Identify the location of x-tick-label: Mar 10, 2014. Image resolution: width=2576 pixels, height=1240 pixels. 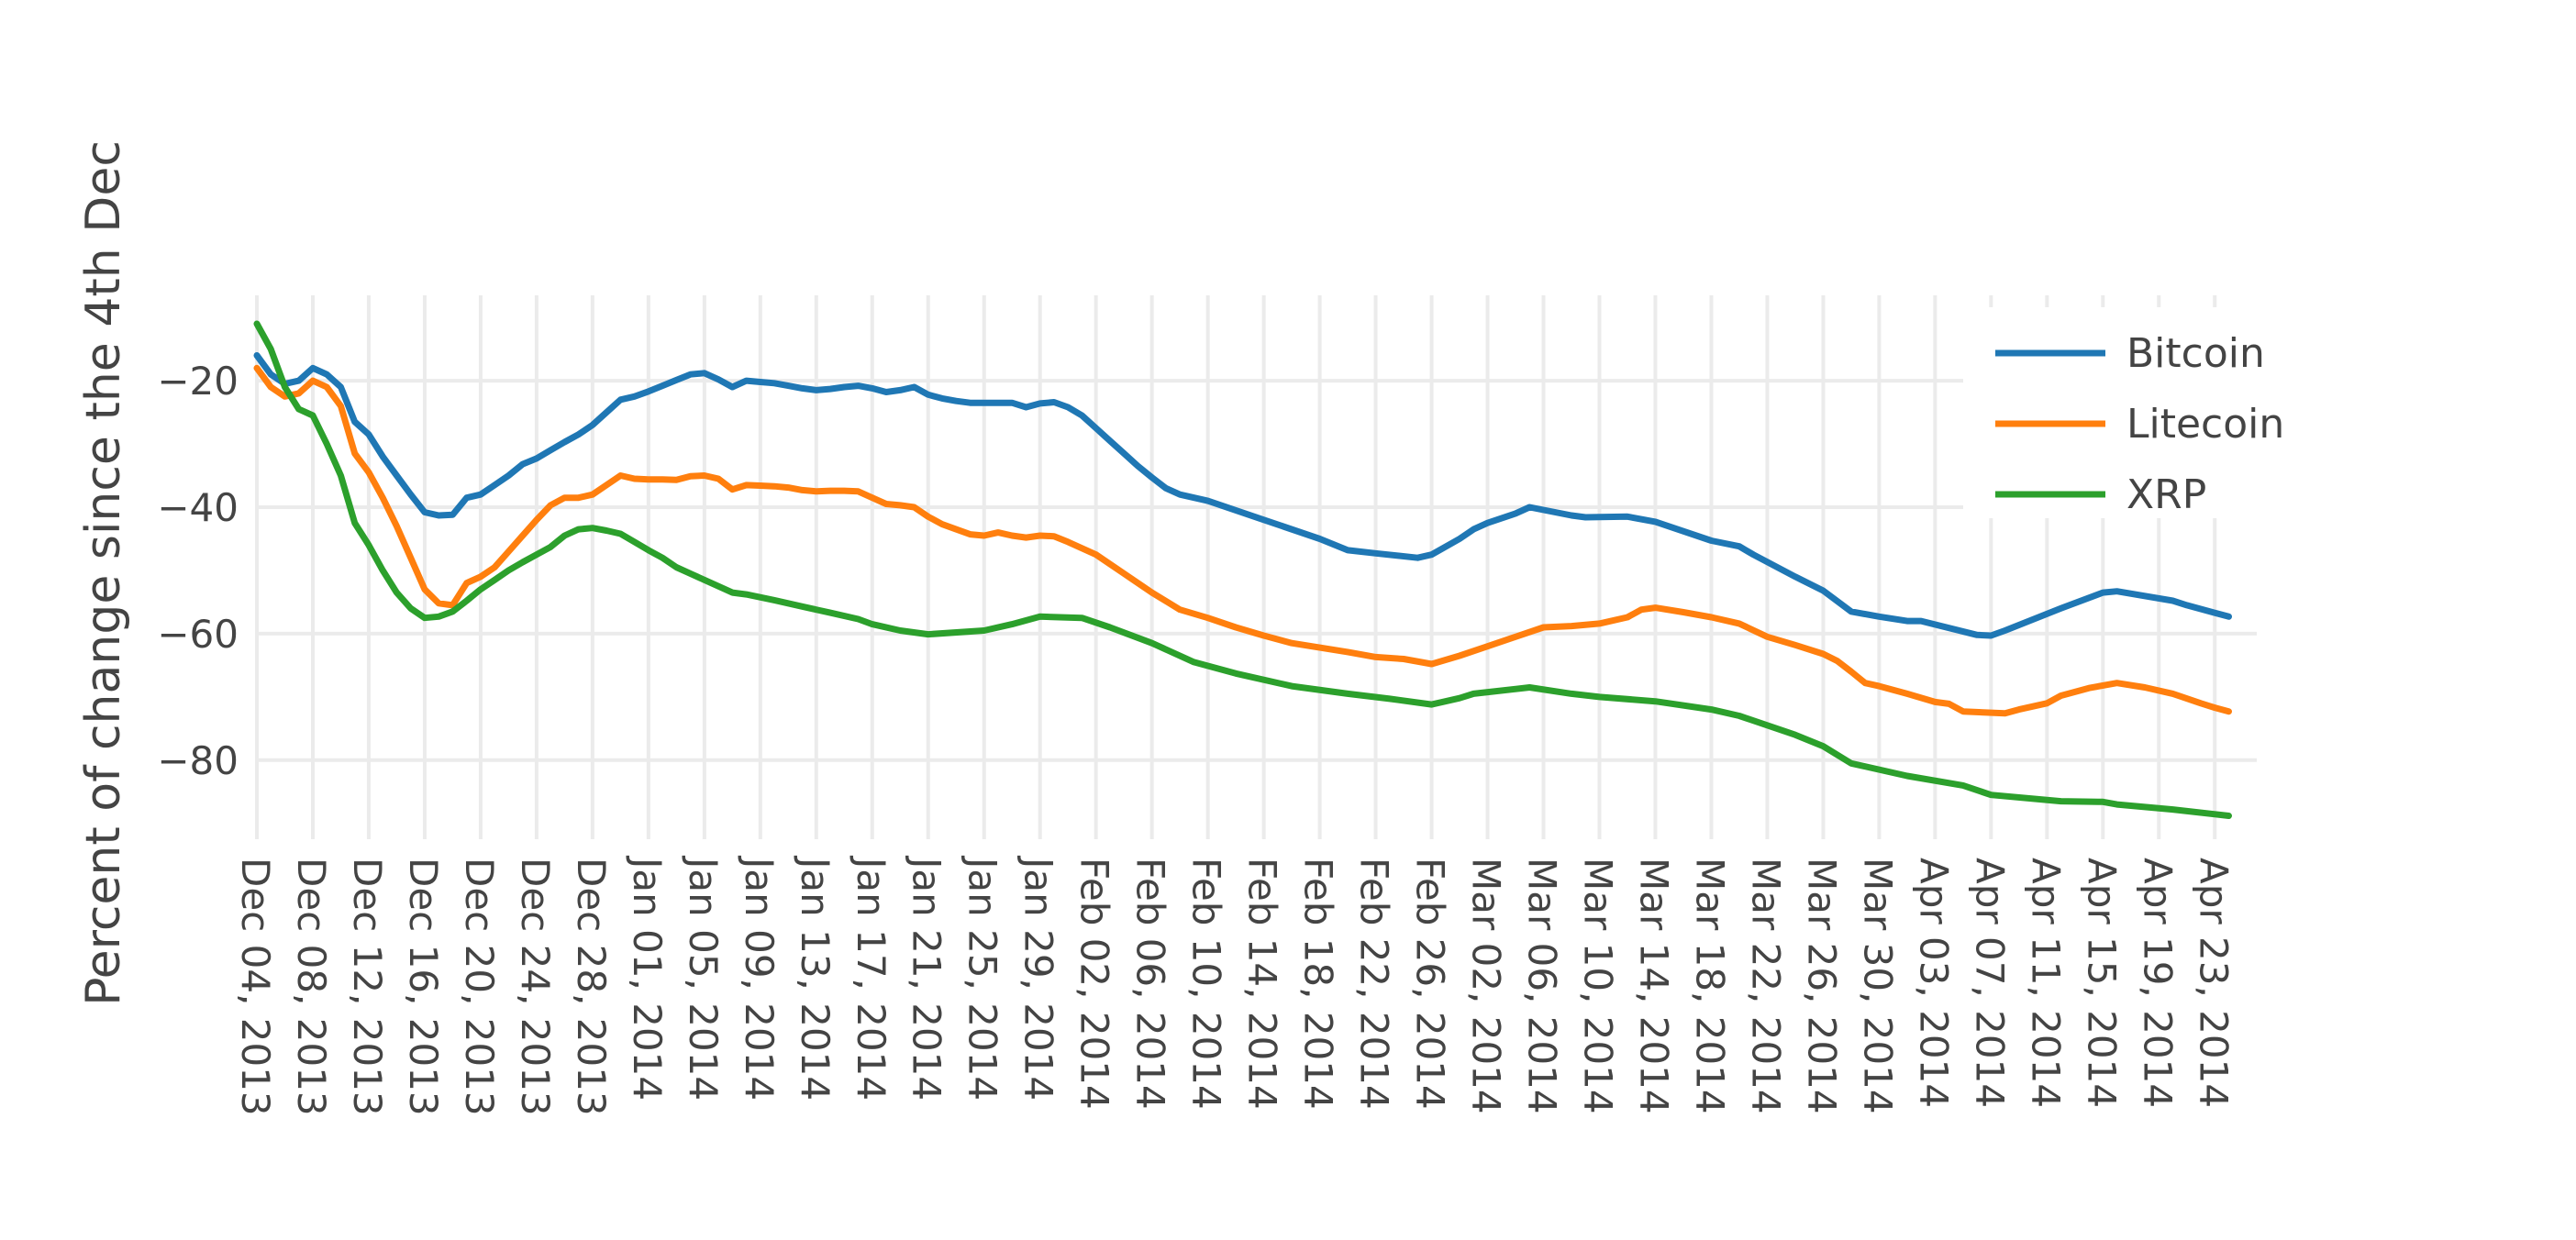
(1597, 986).